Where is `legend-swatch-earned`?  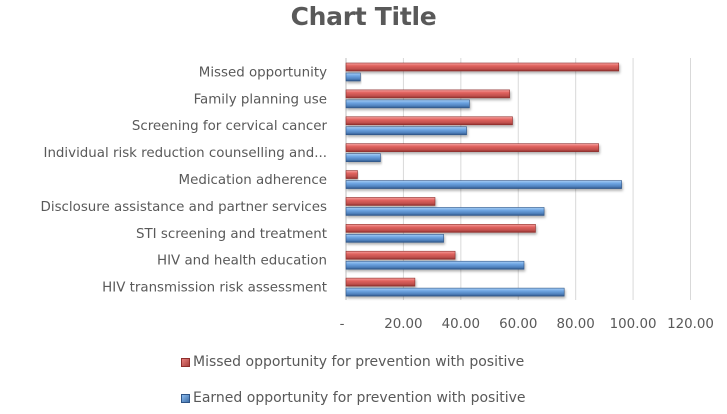
legend-swatch-earned is located at coordinates (185, 398).